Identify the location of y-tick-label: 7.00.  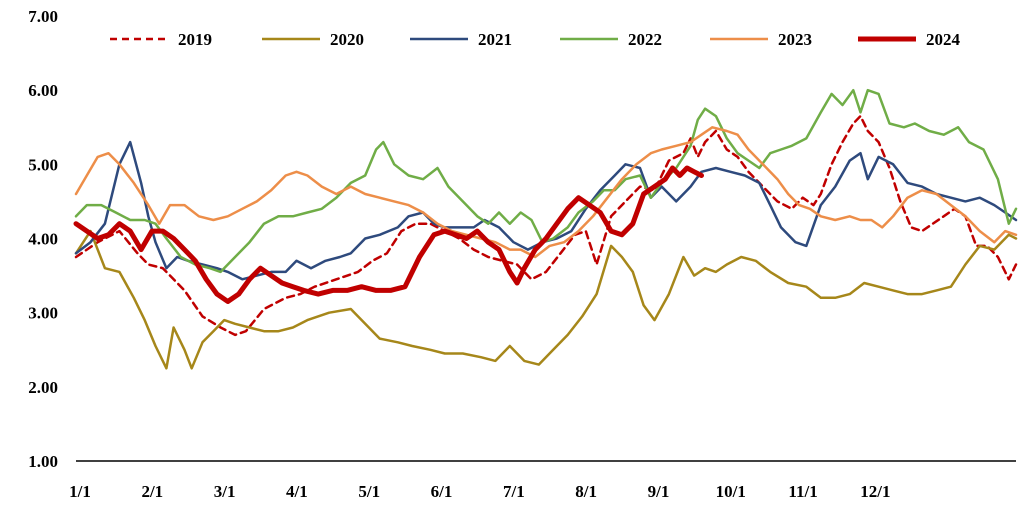
(43, 16).